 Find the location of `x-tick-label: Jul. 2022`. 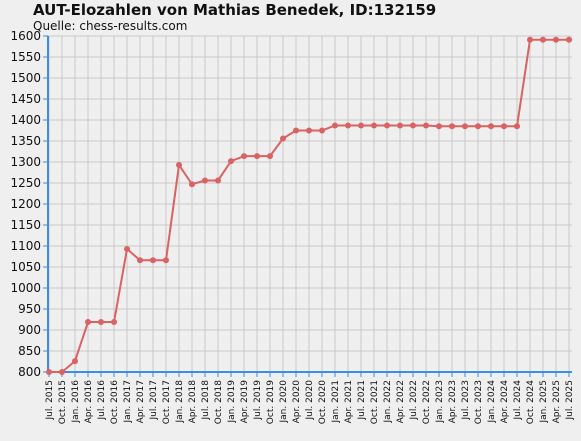

x-tick-label: Jul. 2022 is located at coordinates (414, 400).